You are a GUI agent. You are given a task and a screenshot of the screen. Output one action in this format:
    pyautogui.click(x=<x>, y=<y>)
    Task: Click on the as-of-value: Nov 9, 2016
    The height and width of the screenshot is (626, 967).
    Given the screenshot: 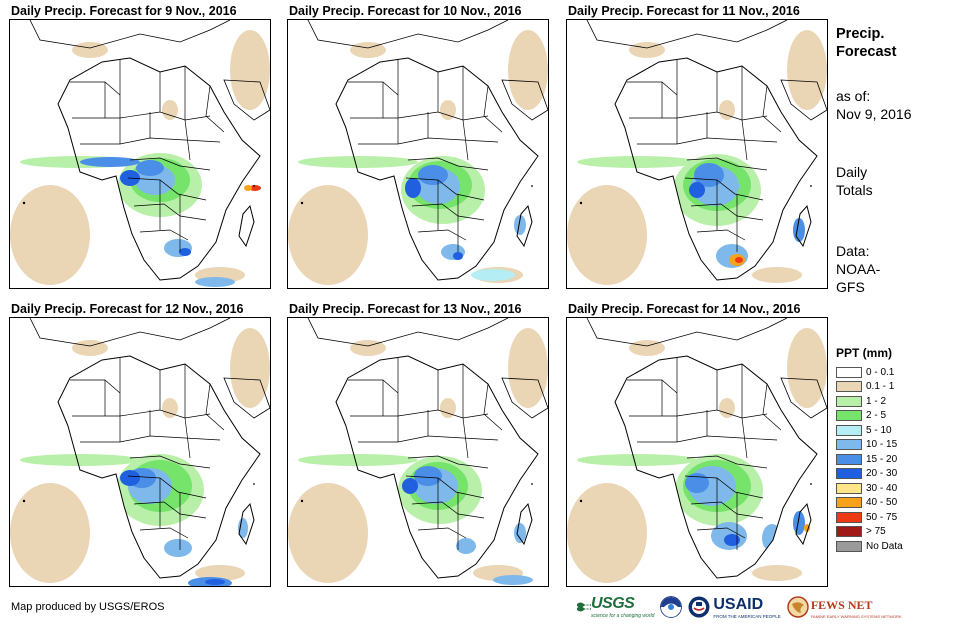 What is the action you would take?
    pyautogui.click(x=874, y=114)
    